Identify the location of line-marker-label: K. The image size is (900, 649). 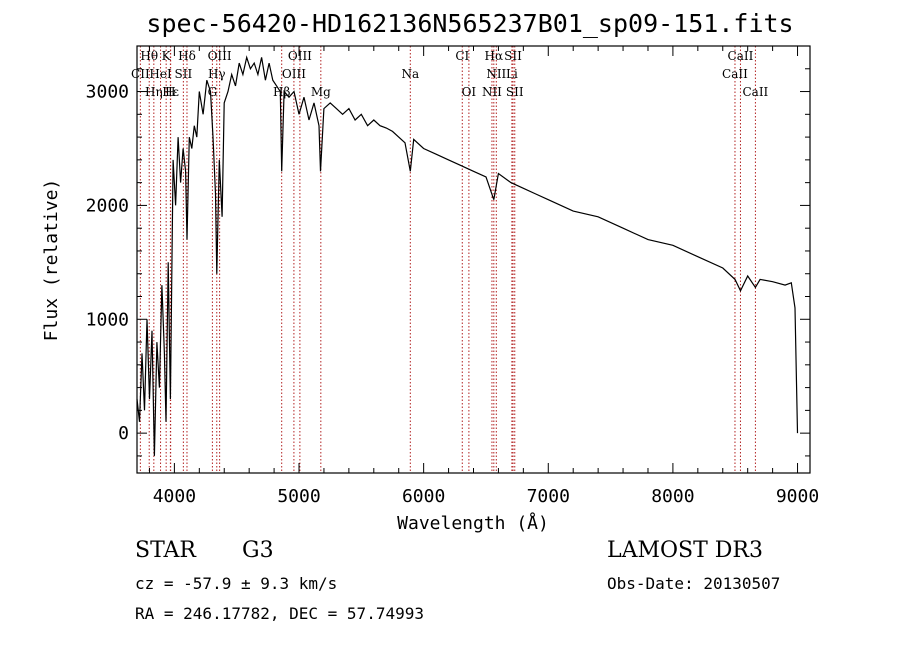
(167, 56).